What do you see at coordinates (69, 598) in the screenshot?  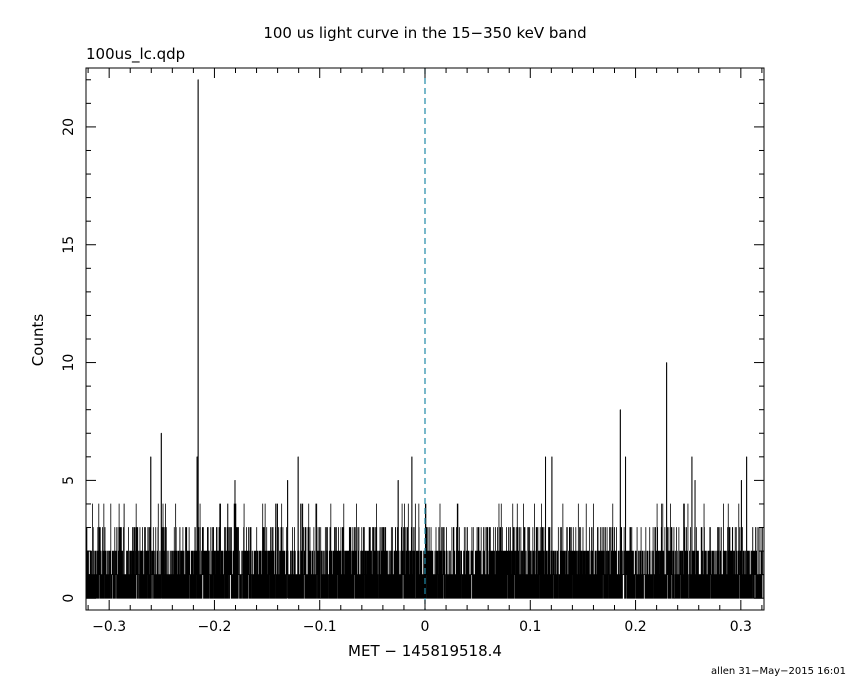 I see `y-tick-label: 0` at bounding box center [69, 598].